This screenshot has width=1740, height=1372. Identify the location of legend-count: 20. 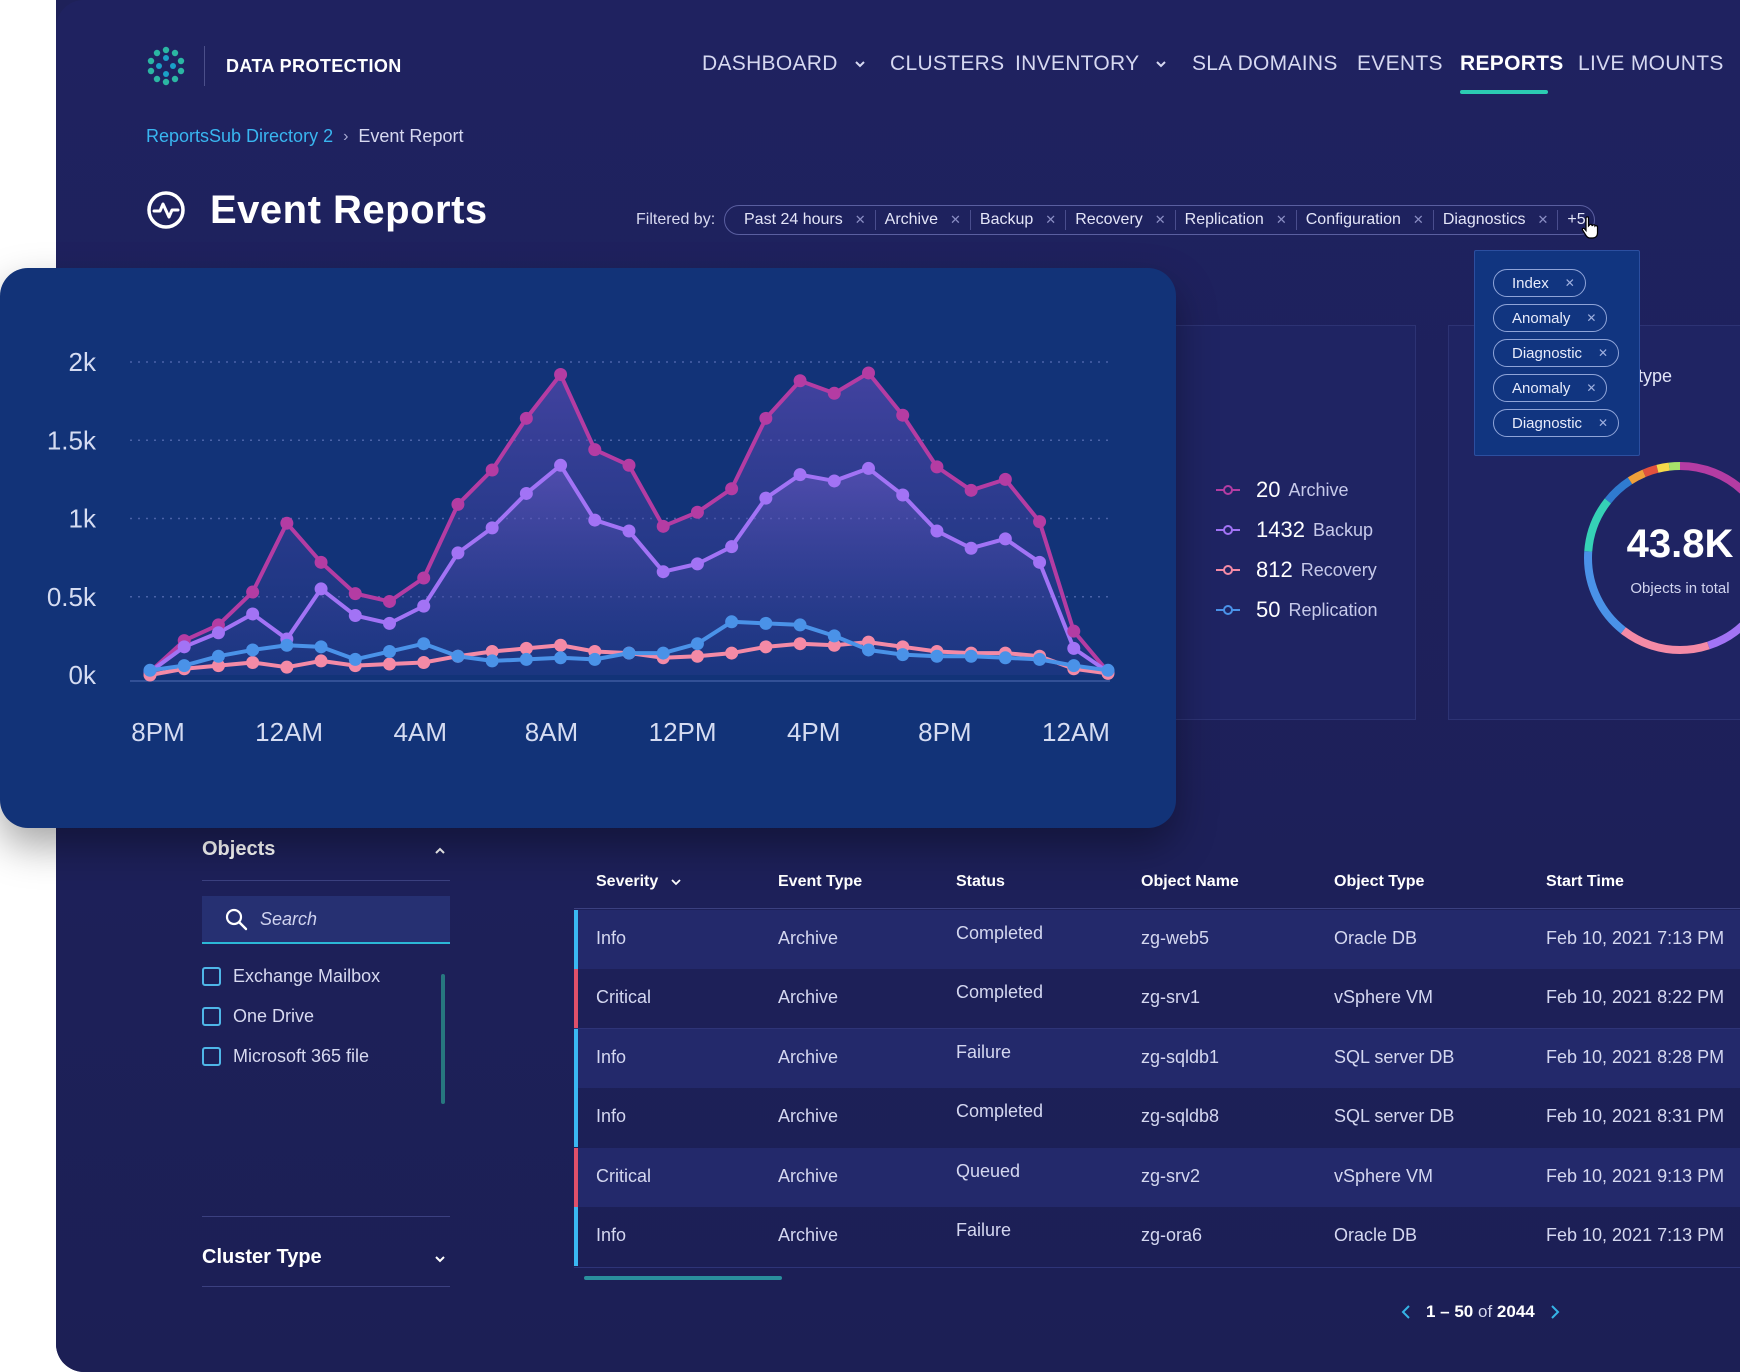
(1268, 489).